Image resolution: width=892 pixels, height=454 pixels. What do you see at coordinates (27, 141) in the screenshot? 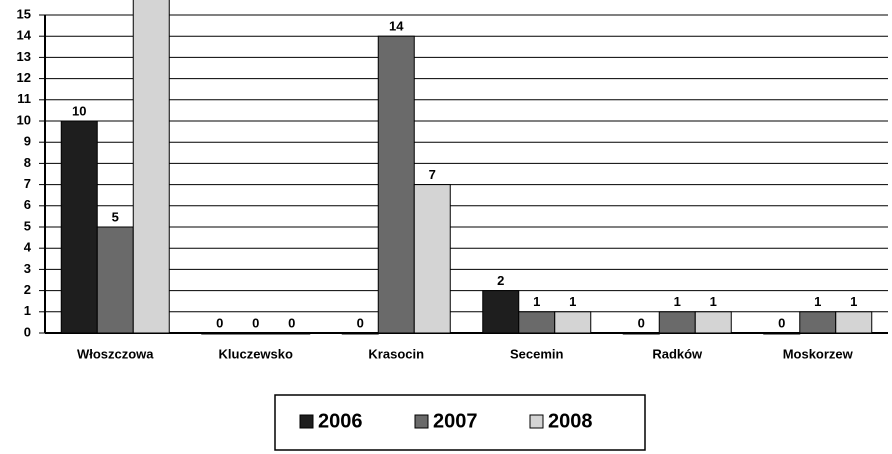
I see `y-tick-label: 9` at bounding box center [27, 141].